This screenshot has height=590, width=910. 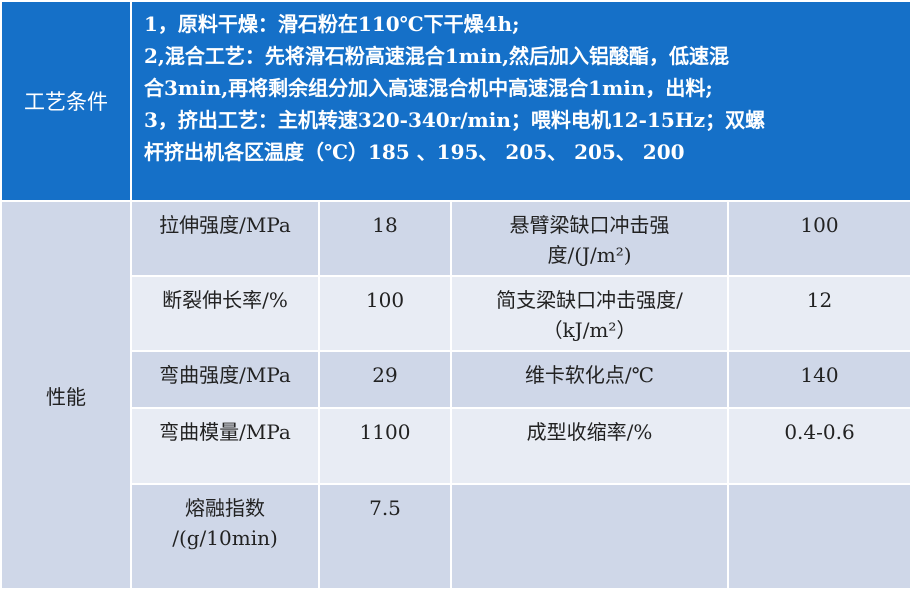 What do you see at coordinates (414, 152) in the screenshot?
I see `condition-line: 杆挤出机各区温度（℃）185 、195、 205、 205、 200` at bounding box center [414, 152].